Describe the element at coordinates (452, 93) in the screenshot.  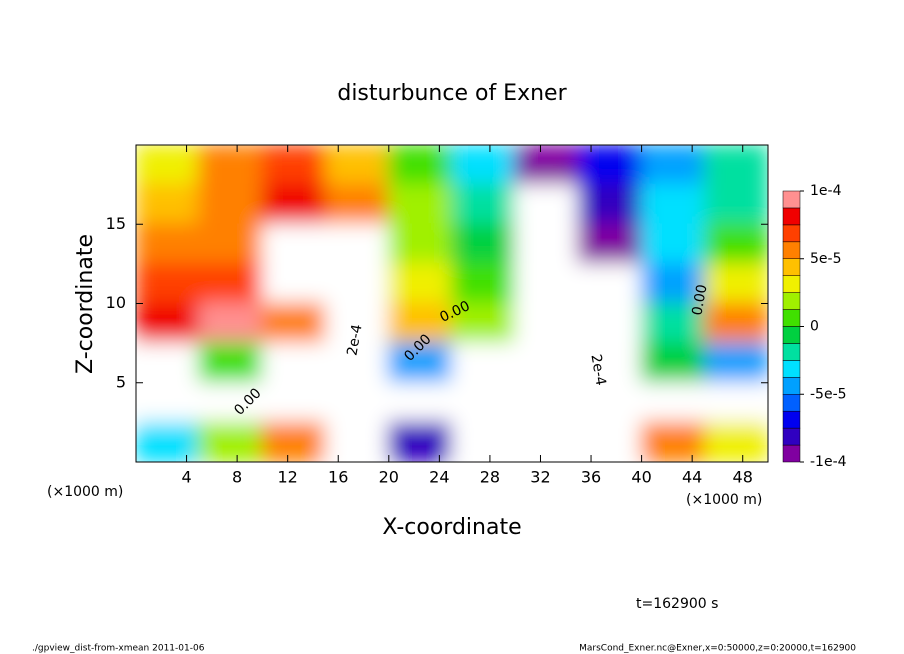
I see `chart-title: disturbunce of Exner` at that location.